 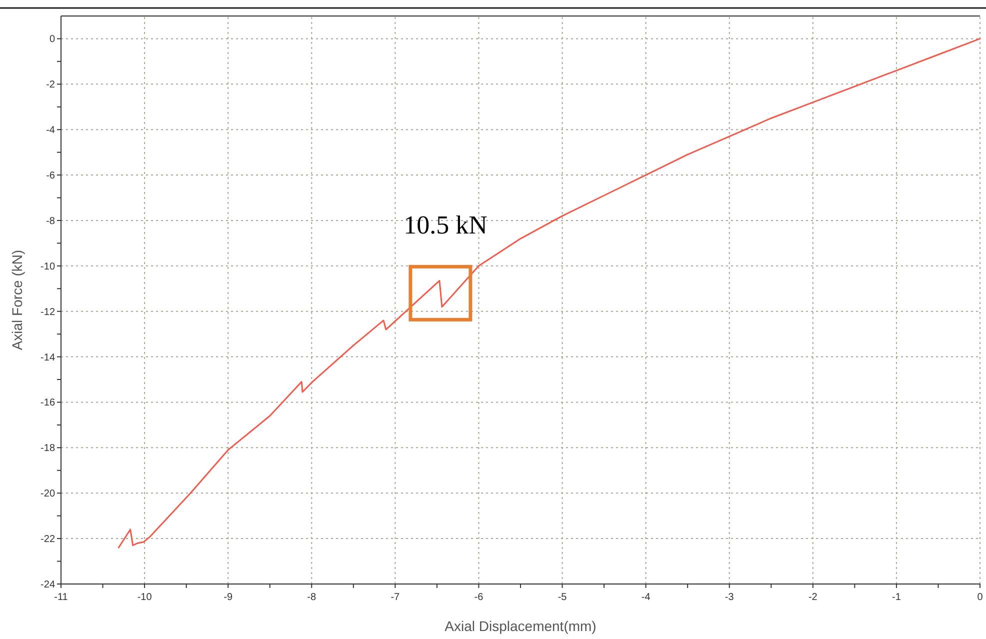 What do you see at coordinates (980, 597) in the screenshot?
I see `x-tick-label: 0` at bounding box center [980, 597].